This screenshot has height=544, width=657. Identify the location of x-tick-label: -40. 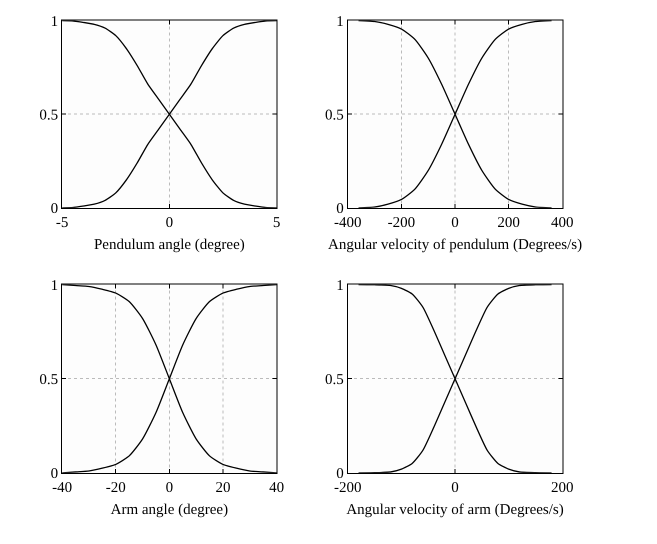
(62, 488).